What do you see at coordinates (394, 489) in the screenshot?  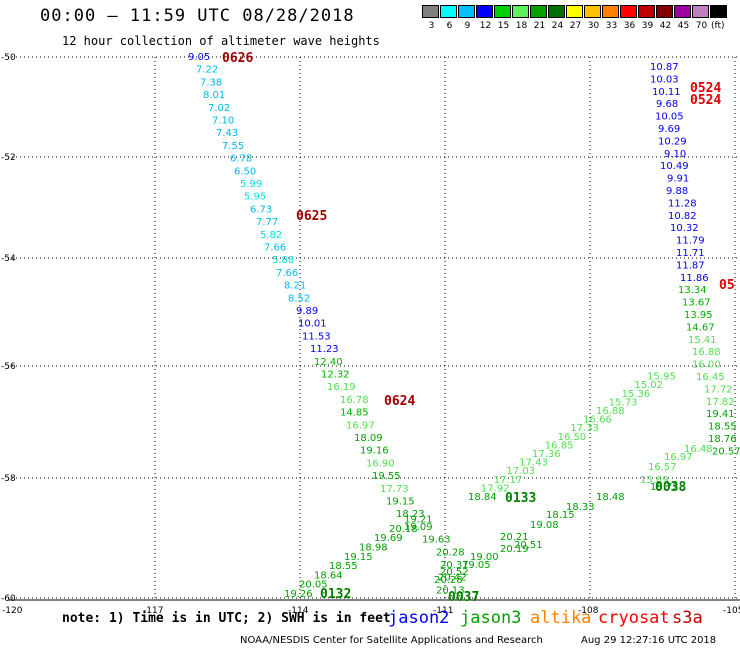 I see `pass-0626-value: 17.73` at bounding box center [394, 489].